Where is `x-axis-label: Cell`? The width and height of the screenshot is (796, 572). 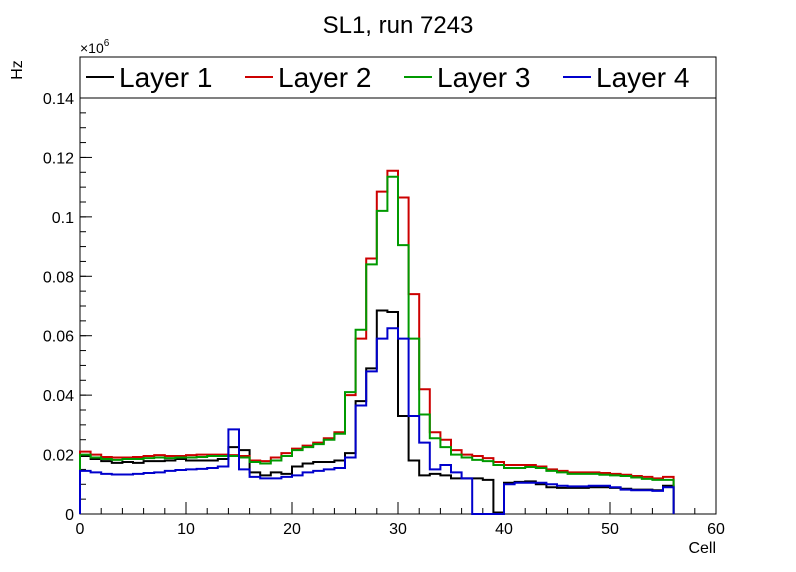
x-axis-label: Cell is located at coordinates (702, 548).